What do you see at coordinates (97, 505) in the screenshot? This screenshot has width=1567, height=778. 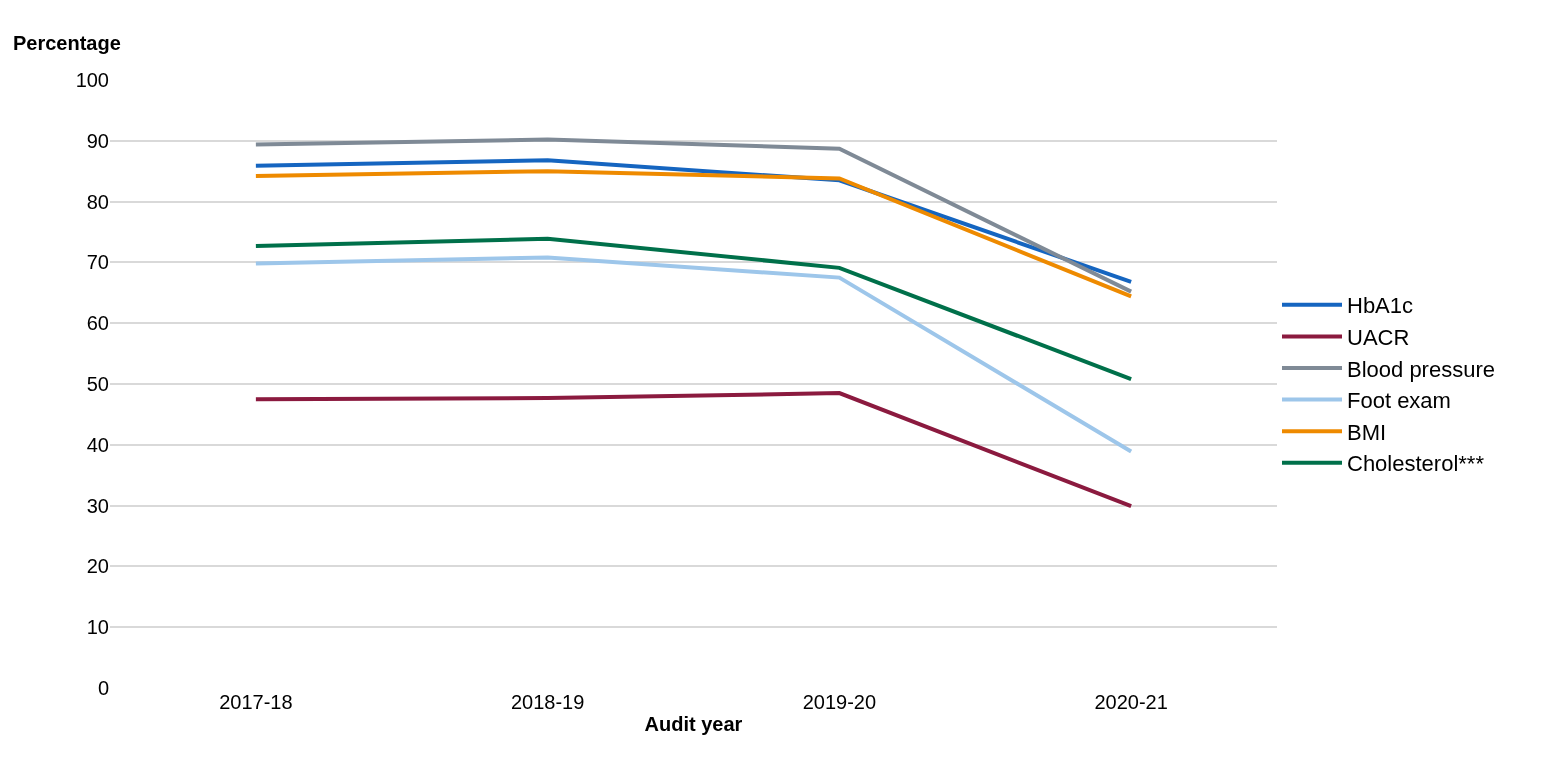 I see `y-tick-label: 30` at bounding box center [97, 505].